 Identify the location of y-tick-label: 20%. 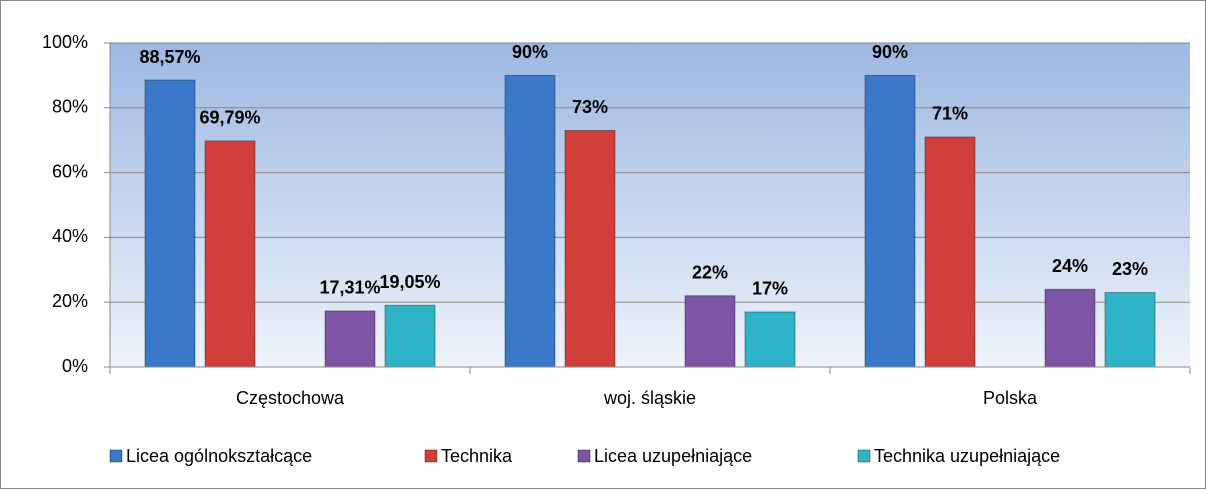
(70, 301).